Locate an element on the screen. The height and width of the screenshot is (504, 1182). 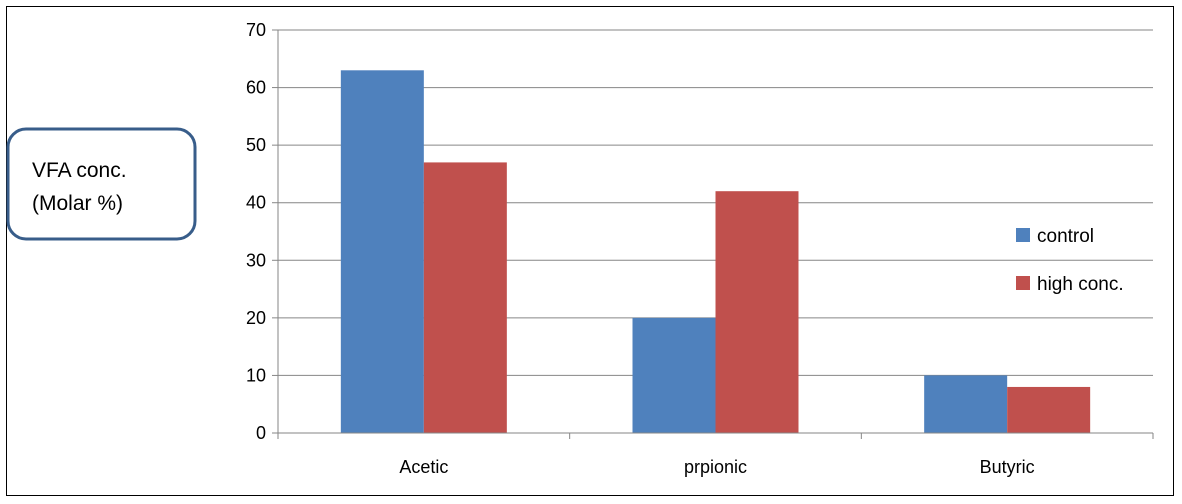
x-tick-label-butyric: Butyric is located at coordinates (1007, 467).